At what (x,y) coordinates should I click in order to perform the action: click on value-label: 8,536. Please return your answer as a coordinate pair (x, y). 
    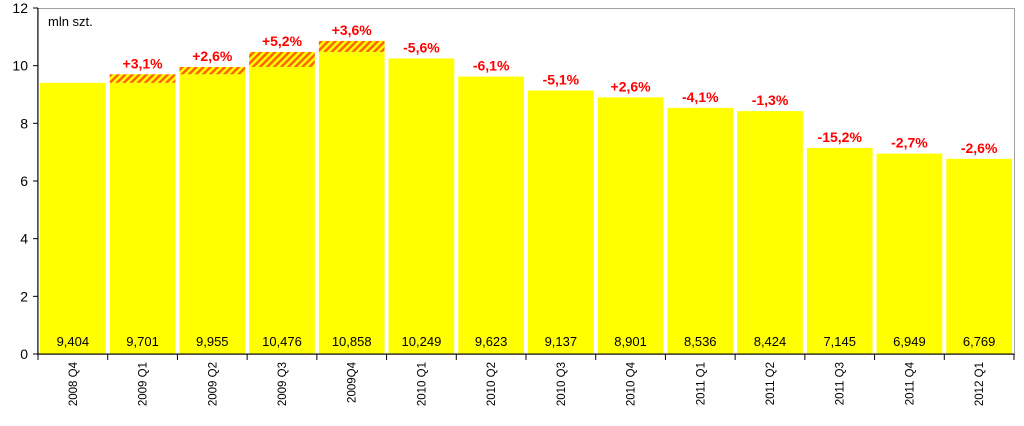
    Looking at the image, I should click on (700, 341).